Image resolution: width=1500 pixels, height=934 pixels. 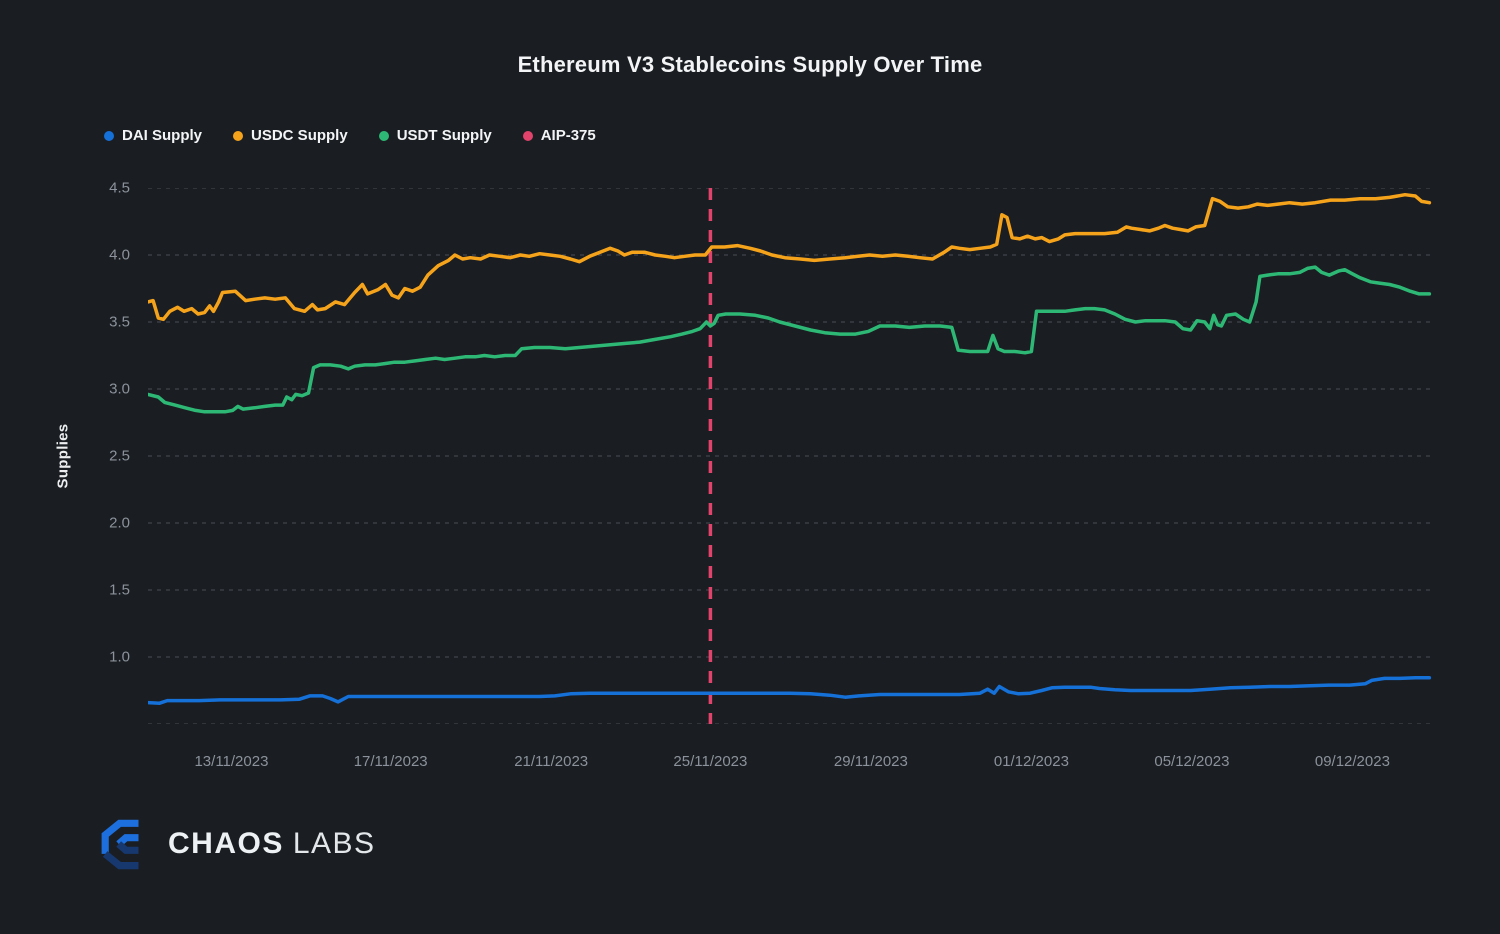 I want to click on legend-item-aip-375: AIP-375, so click(x=559, y=135).